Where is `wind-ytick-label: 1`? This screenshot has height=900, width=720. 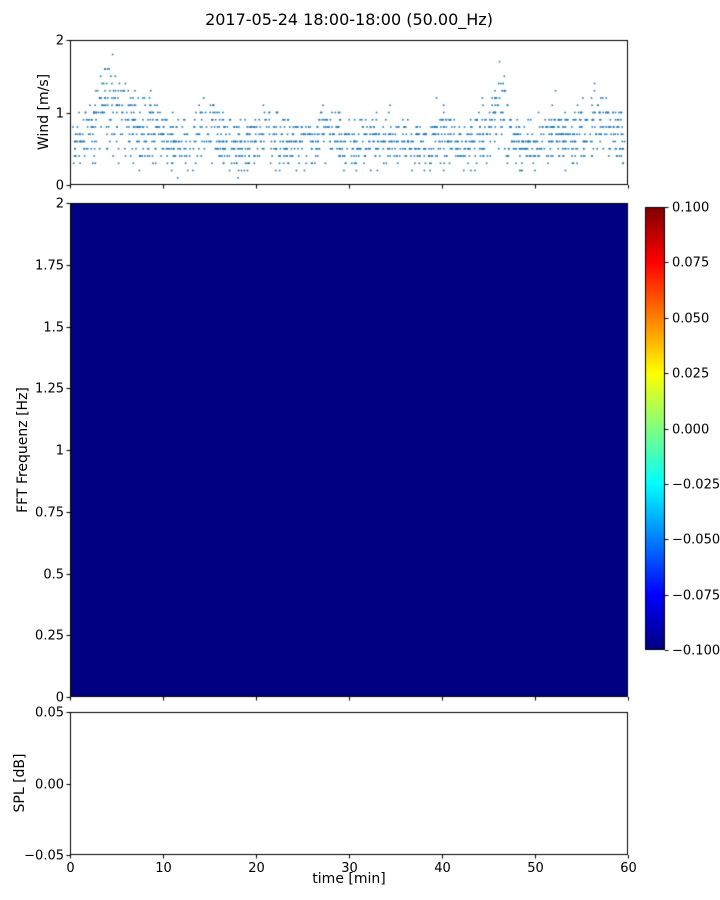
wind-ytick-label: 1 is located at coordinates (59, 113).